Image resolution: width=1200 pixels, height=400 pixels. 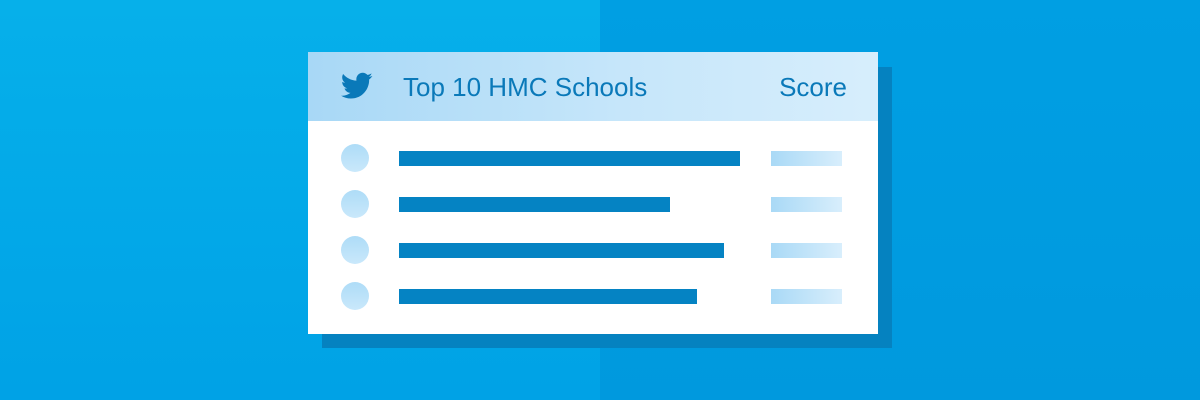 What do you see at coordinates (525, 87) in the screenshot?
I see `card-title: Top 10 HMC Schools` at bounding box center [525, 87].